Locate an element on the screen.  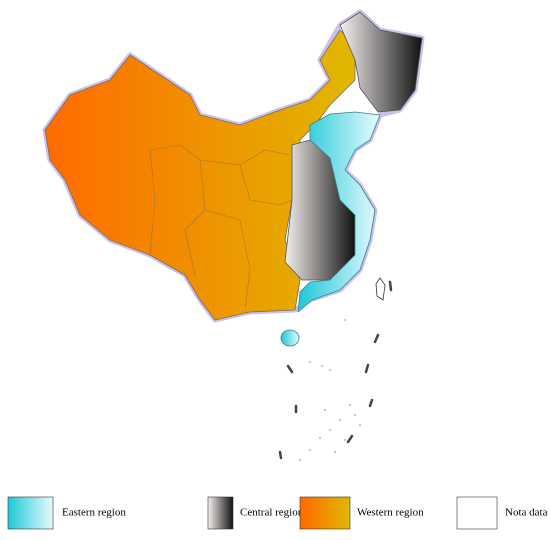
legend-swatch-central is located at coordinates (220, 513).